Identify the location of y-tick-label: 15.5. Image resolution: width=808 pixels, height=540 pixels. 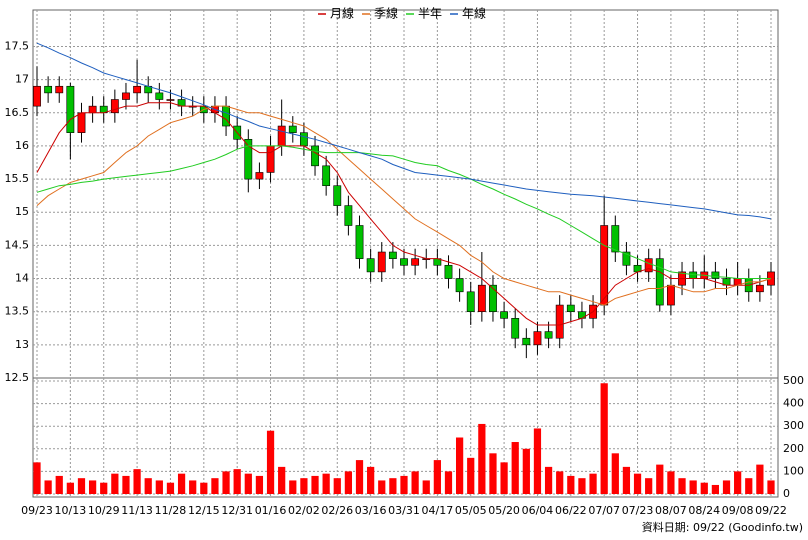
(17, 178).